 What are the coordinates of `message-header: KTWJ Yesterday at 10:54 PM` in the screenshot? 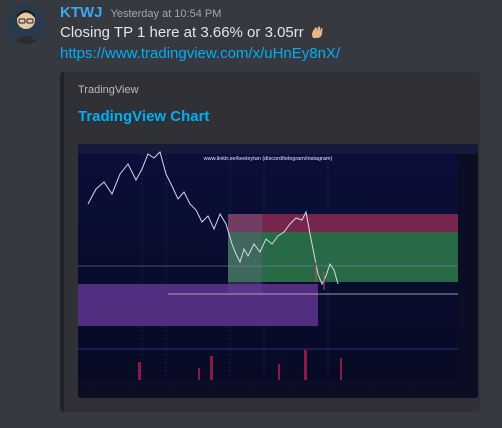 It's located at (140, 13).